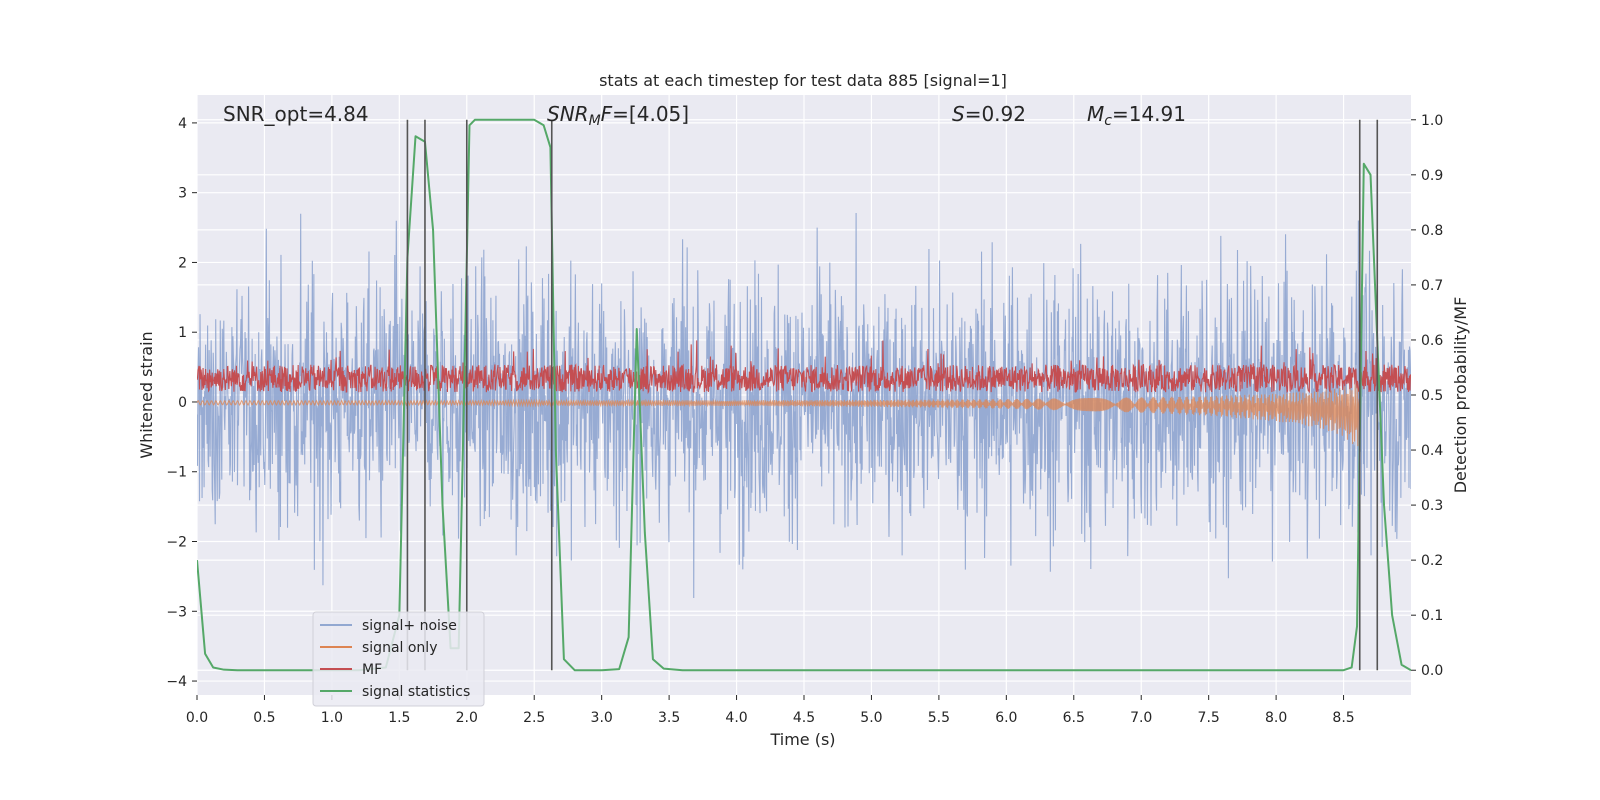  I want to click on y2-tick-label: 0.1, so click(1432, 616).